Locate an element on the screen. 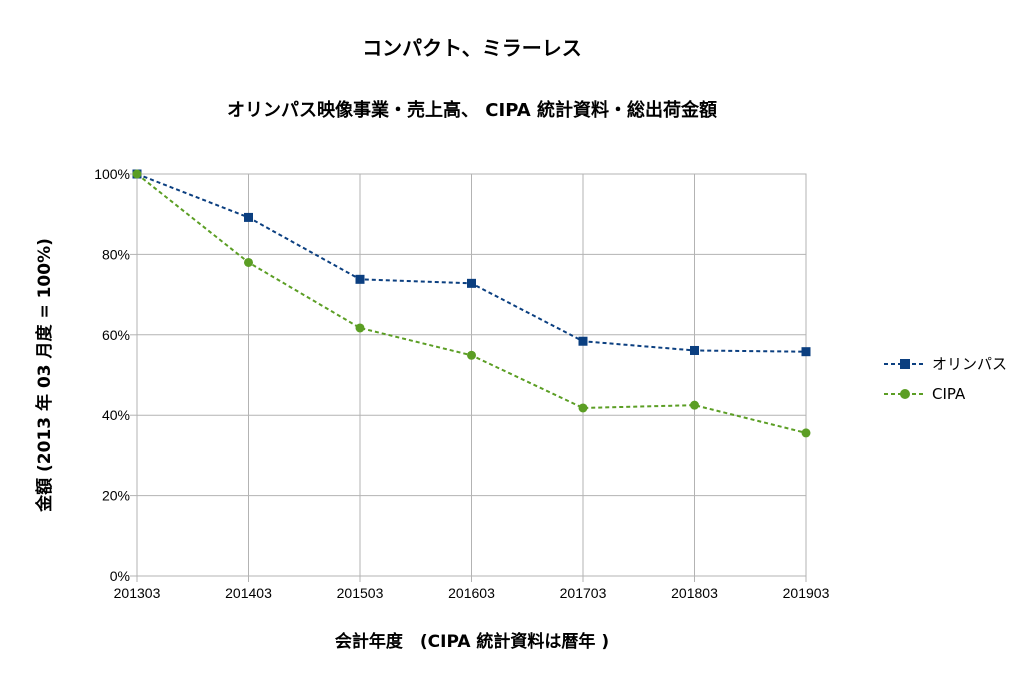 The image size is (1024, 683). legend-marker-square is located at coordinates (905, 364).